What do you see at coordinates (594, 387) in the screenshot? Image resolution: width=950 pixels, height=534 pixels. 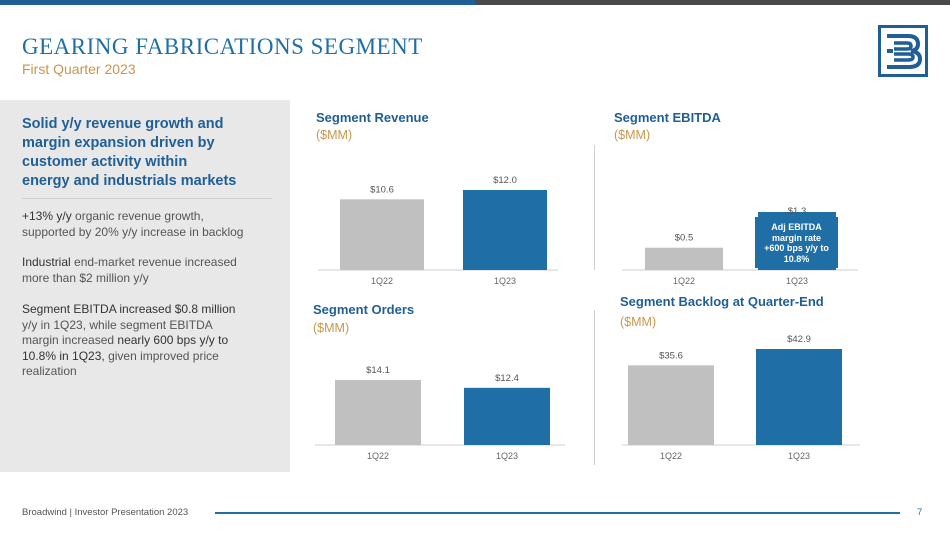 I see `chart-divider-bottom` at bounding box center [594, 387].